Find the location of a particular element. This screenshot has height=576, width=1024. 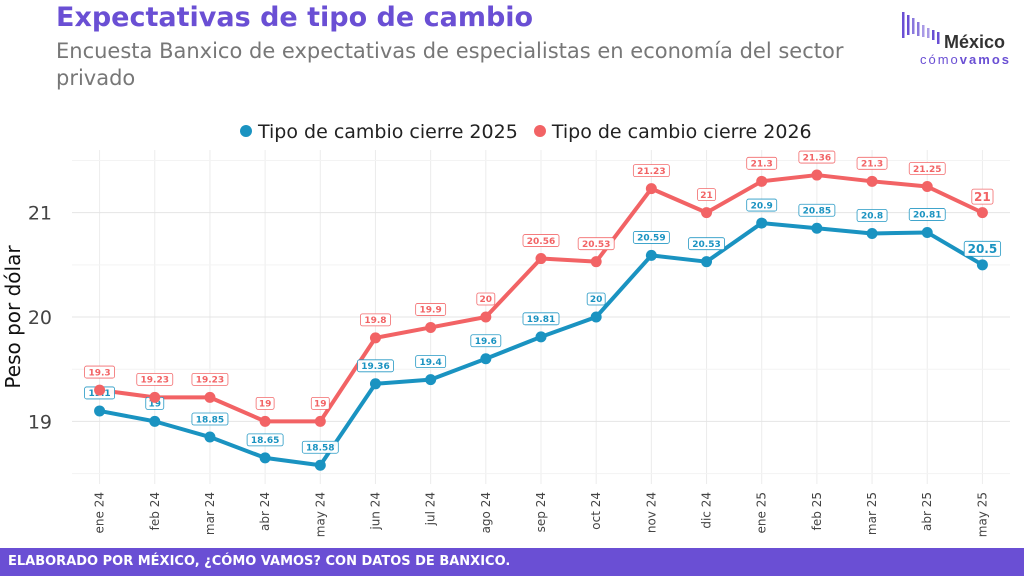

data-label: 20.81 is located at coordinates (927, 216).